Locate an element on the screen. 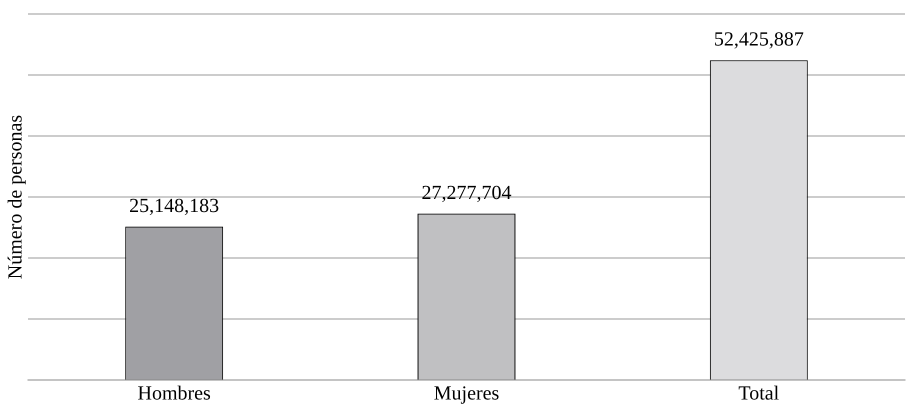 The width and height of the screenshot is (915, 408). y-axis-title: Número de personas is located at coordinates (15, 197).